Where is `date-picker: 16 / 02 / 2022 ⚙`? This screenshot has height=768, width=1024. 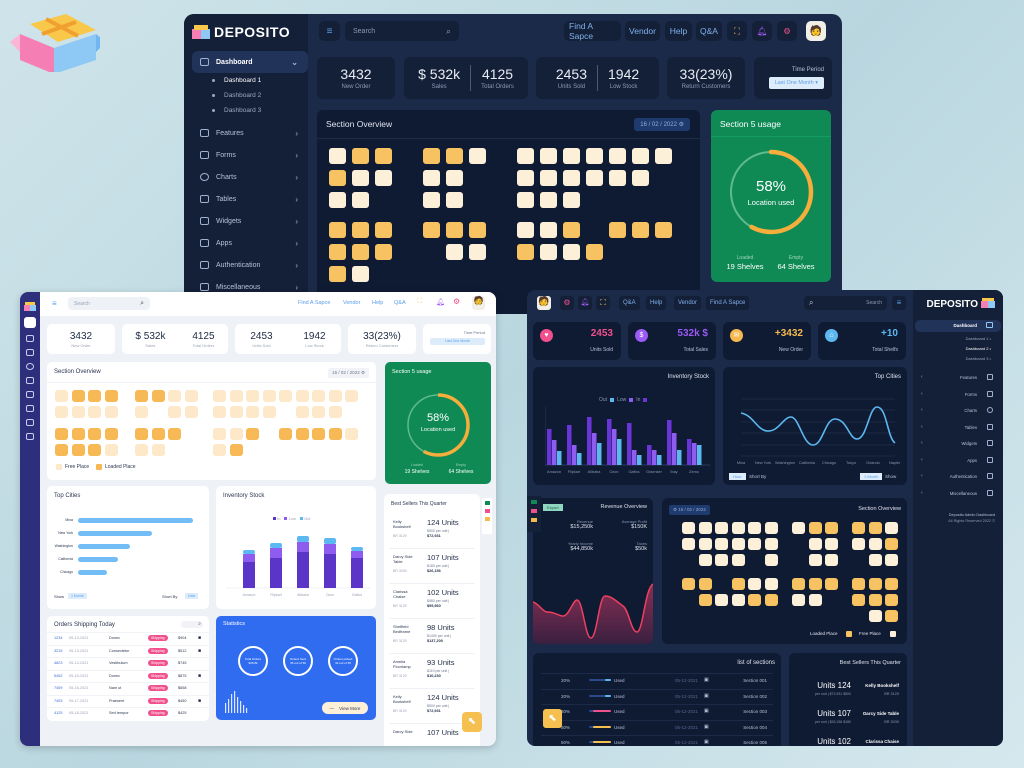
date-picker: 16 / 02 / 2022 ⚙ is located at coordinates (662, 124).